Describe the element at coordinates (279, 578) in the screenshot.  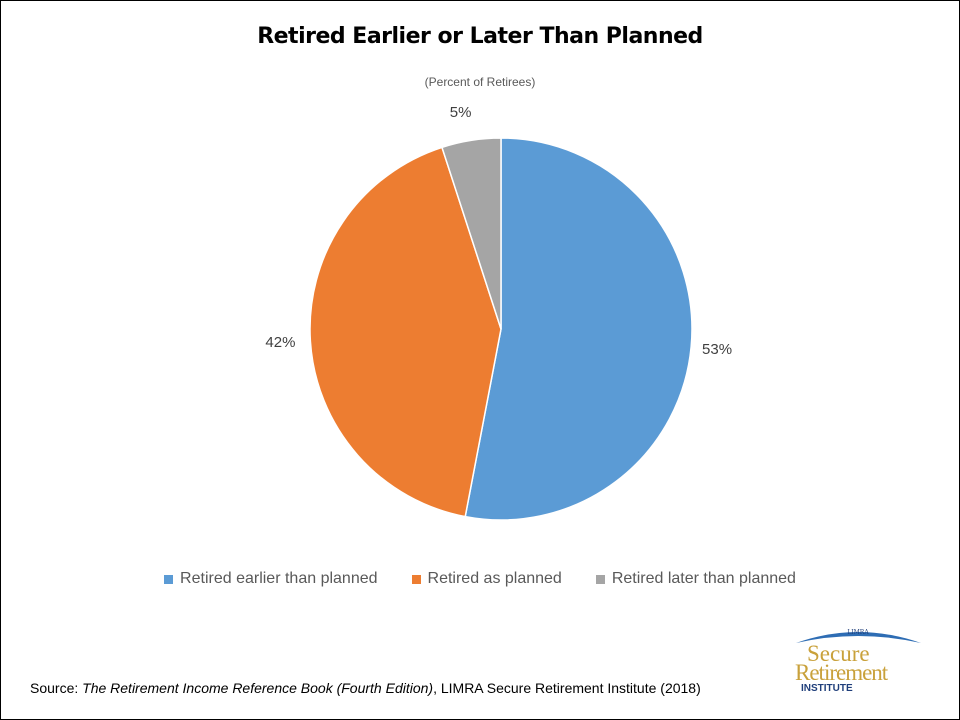
I see `legend-label: Retired earlier than planned` at that location.